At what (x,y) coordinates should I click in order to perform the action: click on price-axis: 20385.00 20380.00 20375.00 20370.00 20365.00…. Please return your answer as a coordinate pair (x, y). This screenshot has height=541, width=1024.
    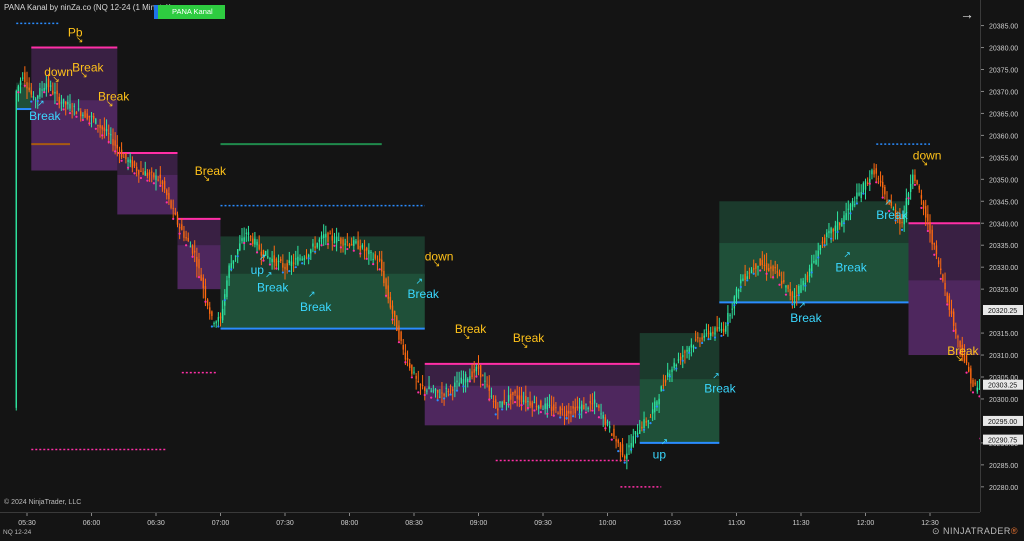
    Looking at the image, I should click on (1002, 256).